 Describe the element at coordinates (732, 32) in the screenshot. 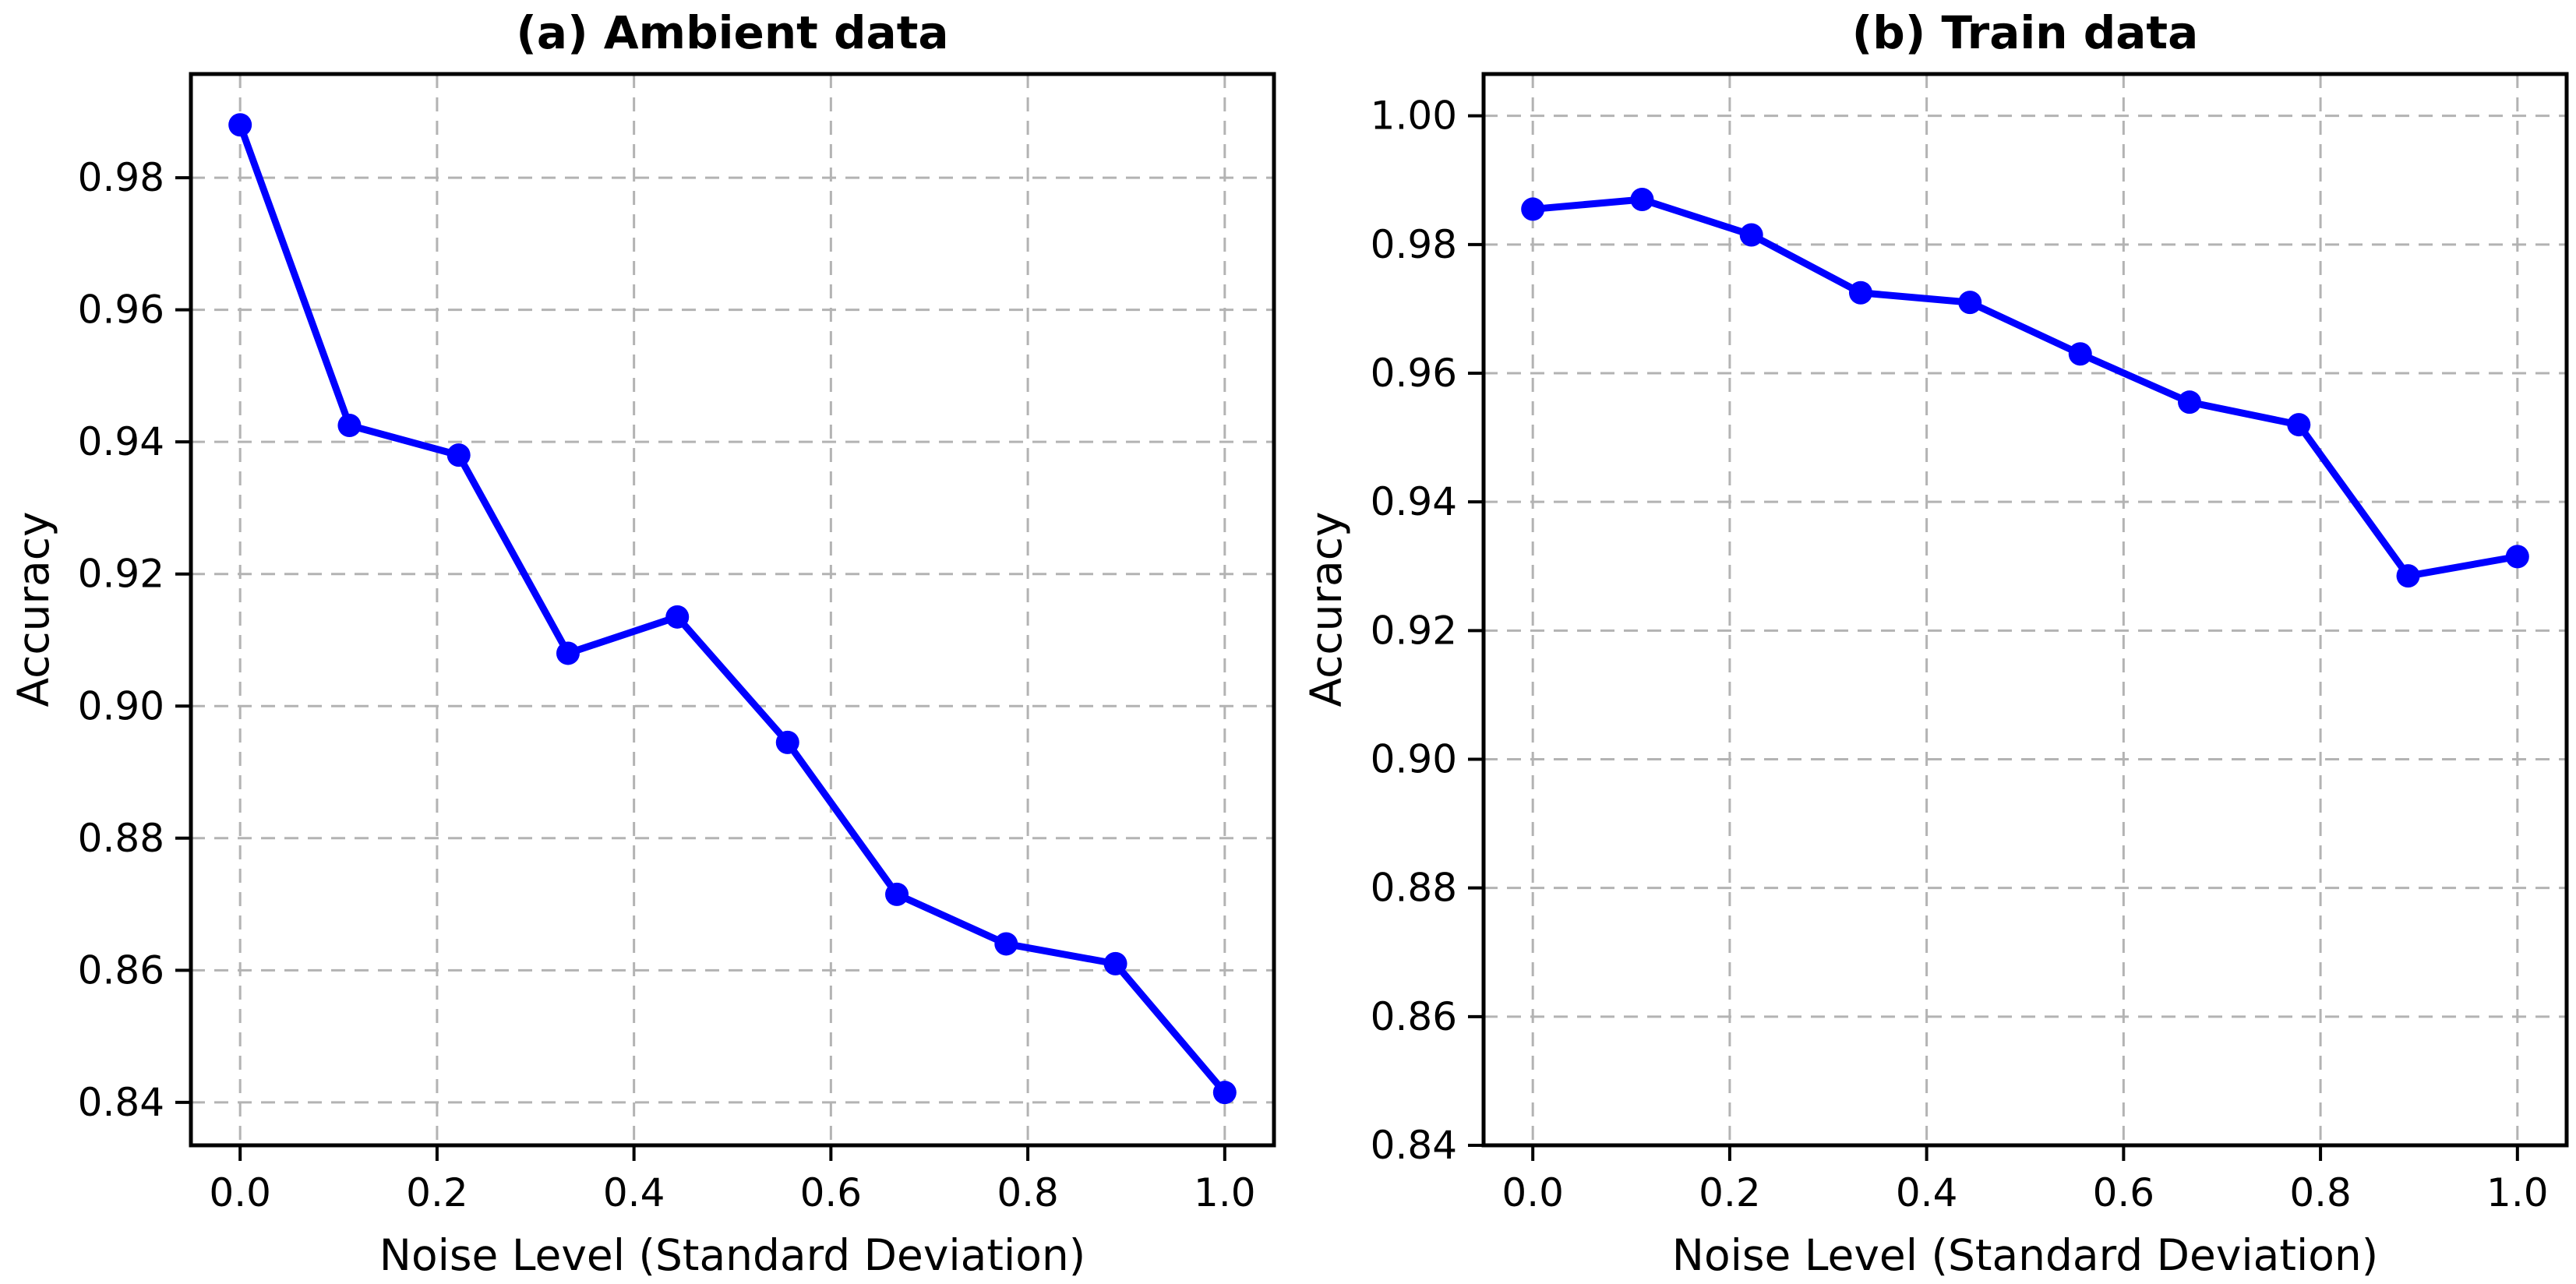

I see `subplot-a-title: (a) Ambient data` at that location.